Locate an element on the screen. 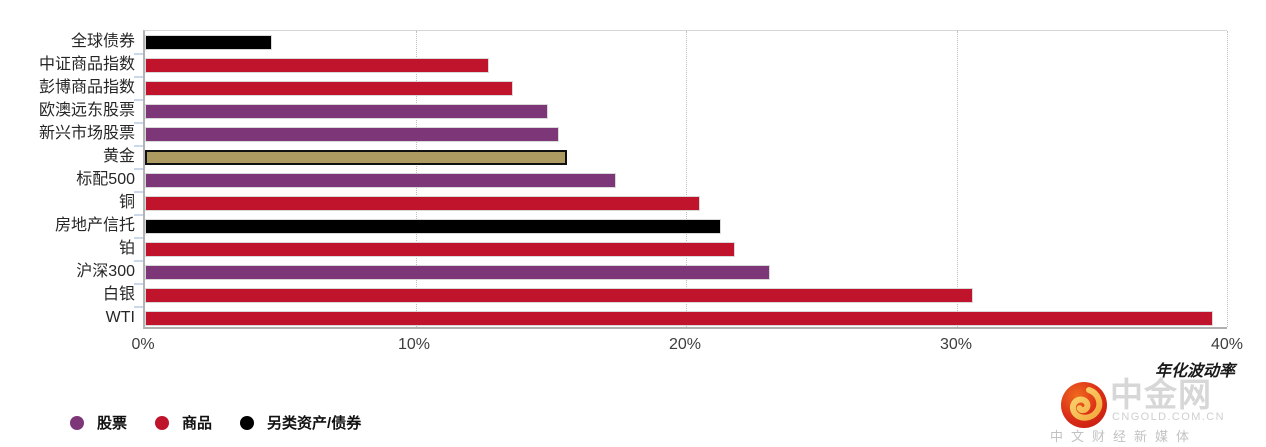 This screenshot has width=1266, height=447. cngold-site-name: 中金网 is located at coordinates (1161, 394).